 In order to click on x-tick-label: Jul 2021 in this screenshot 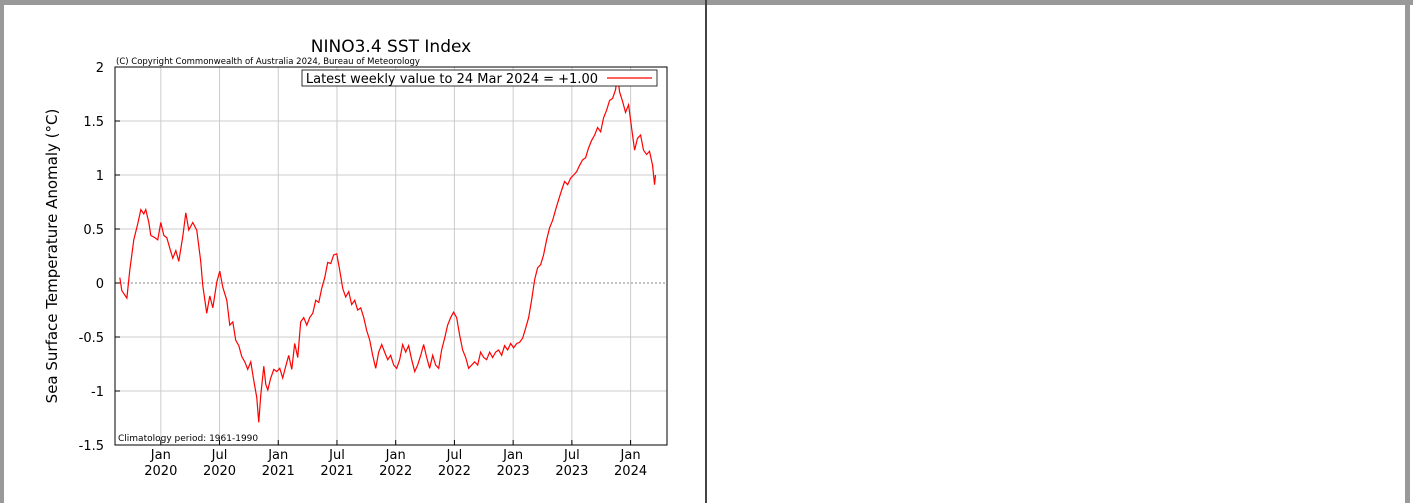, I will do `click(337, 463)`.